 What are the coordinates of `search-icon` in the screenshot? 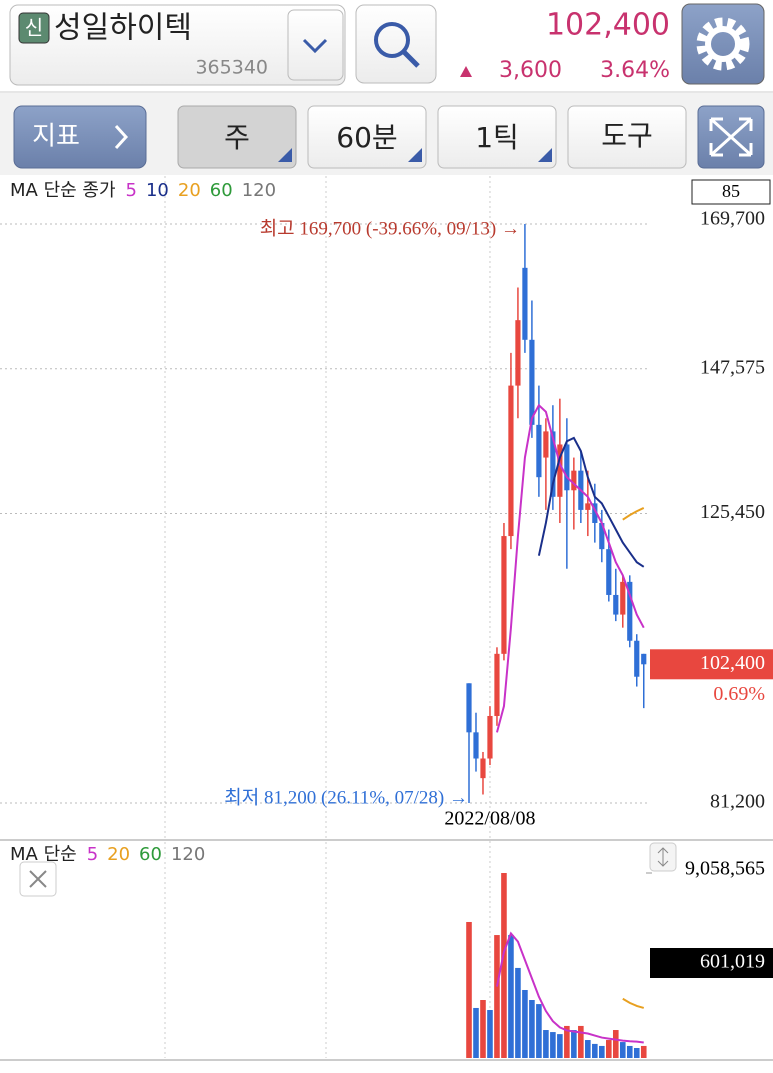 It's located at (392, 40).